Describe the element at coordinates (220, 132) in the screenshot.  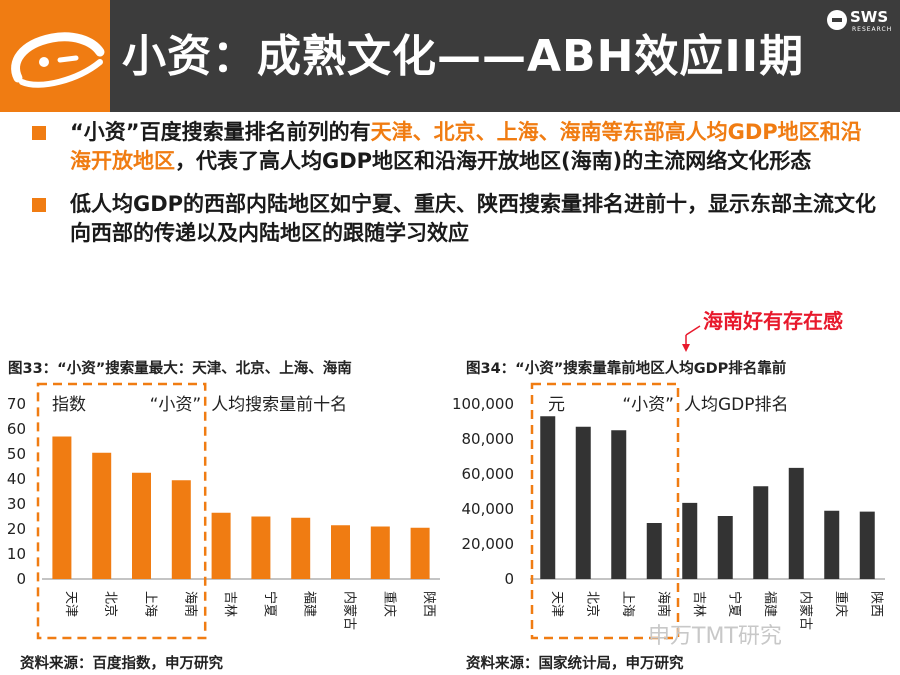
I see `bullet-1-part-1: “小资”百度搜索量排名前列的有` at that location.